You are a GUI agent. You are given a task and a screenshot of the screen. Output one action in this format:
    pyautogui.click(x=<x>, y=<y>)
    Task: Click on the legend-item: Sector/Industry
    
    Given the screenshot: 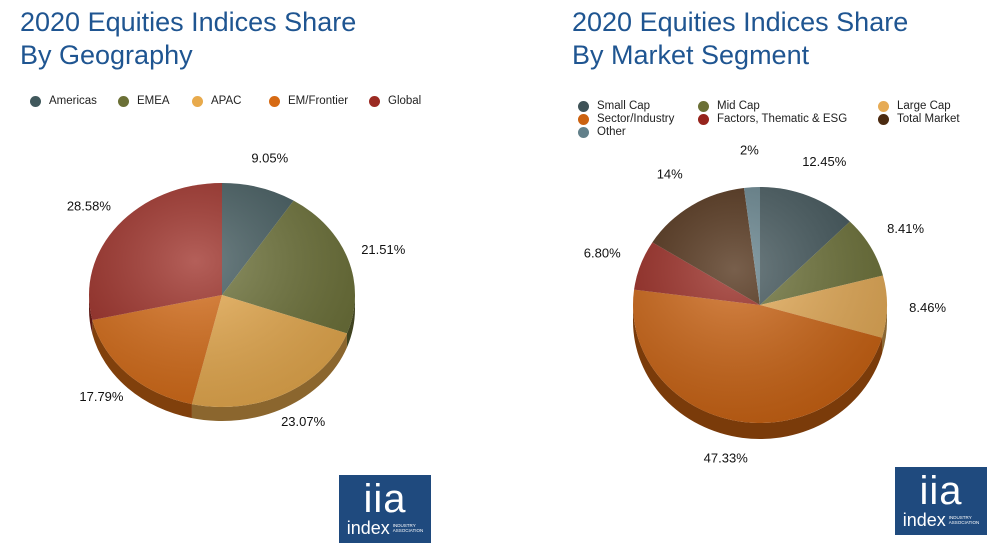 What is the action you would take?
    pyautogui.click(x=626, y=119)
    